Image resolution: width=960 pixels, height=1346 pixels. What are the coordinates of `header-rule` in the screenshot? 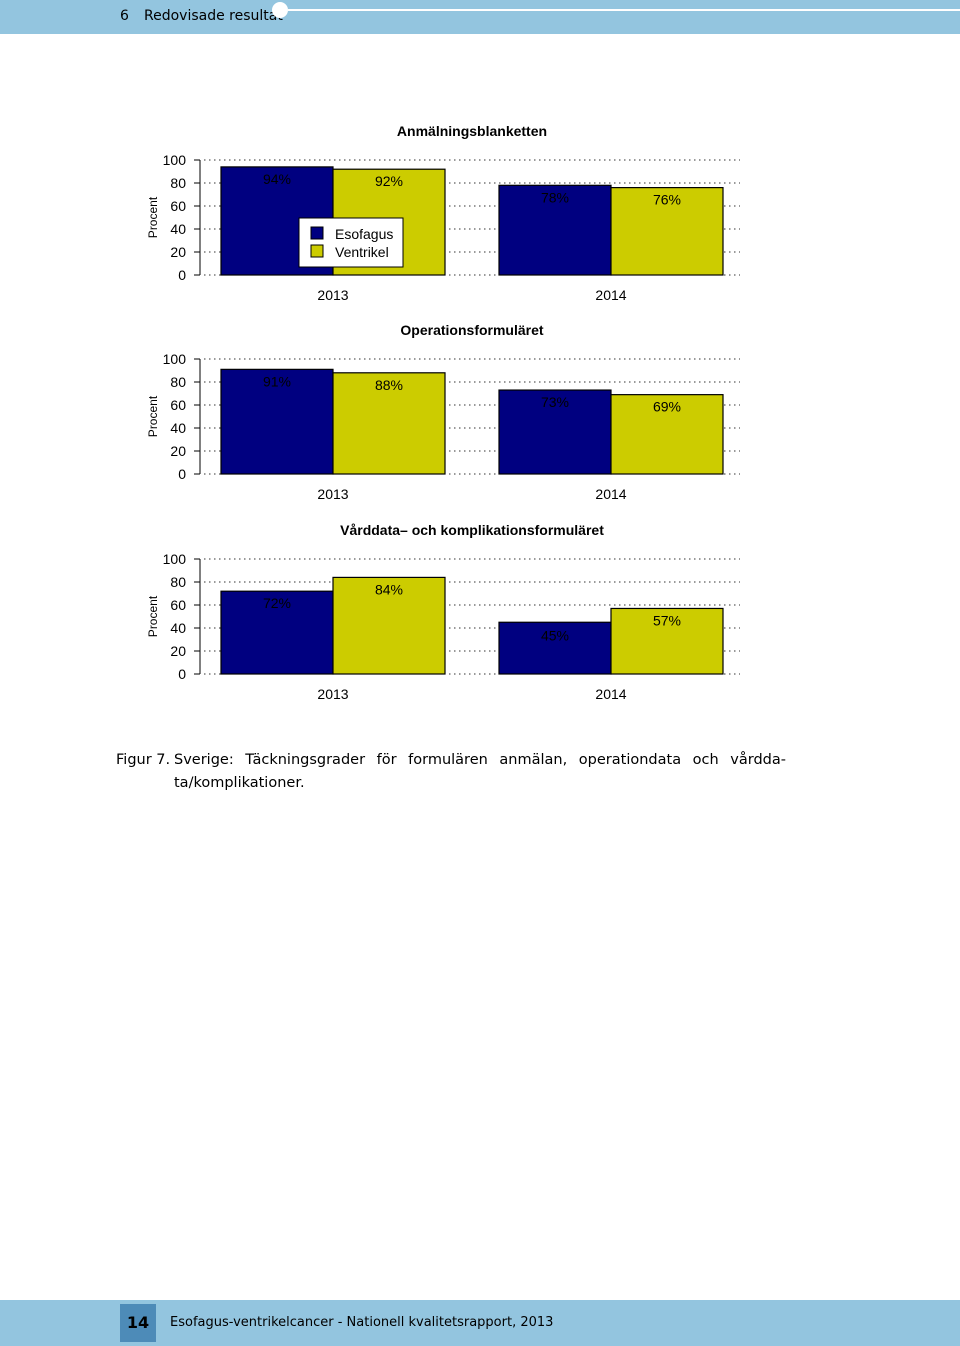 It's located at (624, 10).